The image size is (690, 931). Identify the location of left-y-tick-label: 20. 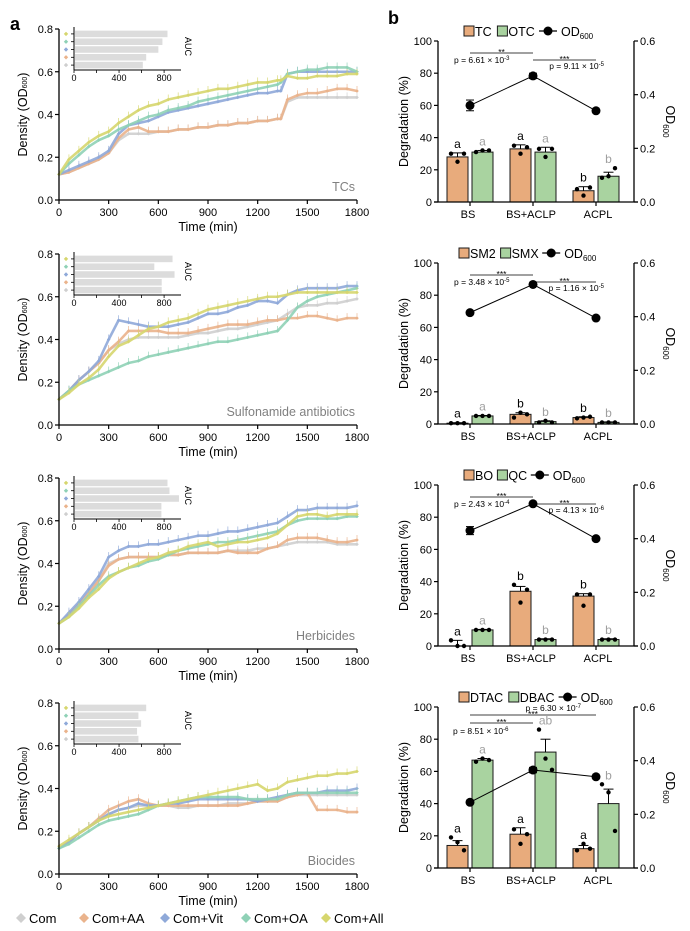
(426, 615).